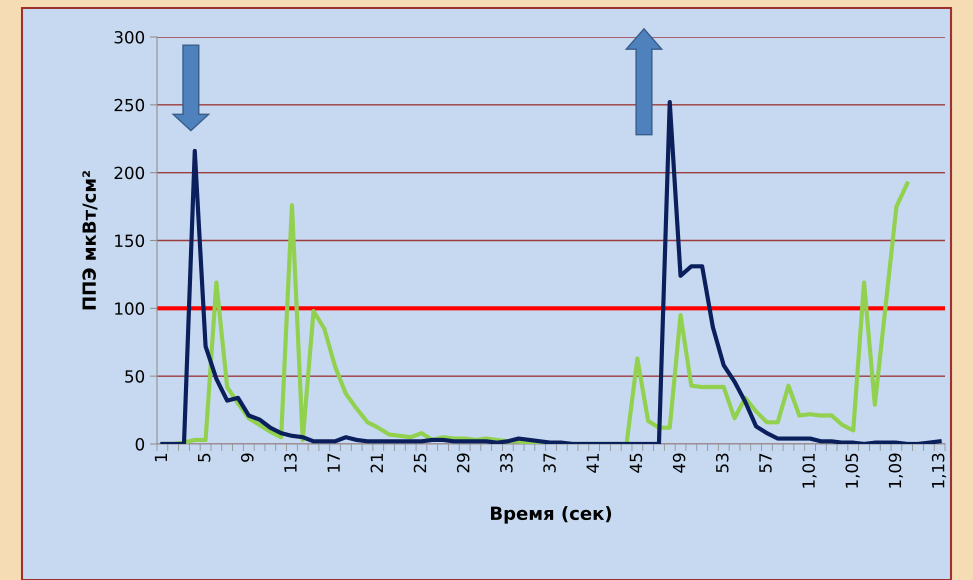 This screenshot has width=973, height=580. What do you see at coordinates (129, 241) in the screenshot?
I see `y-tick-label: 150` at bounding box center [129, 241].